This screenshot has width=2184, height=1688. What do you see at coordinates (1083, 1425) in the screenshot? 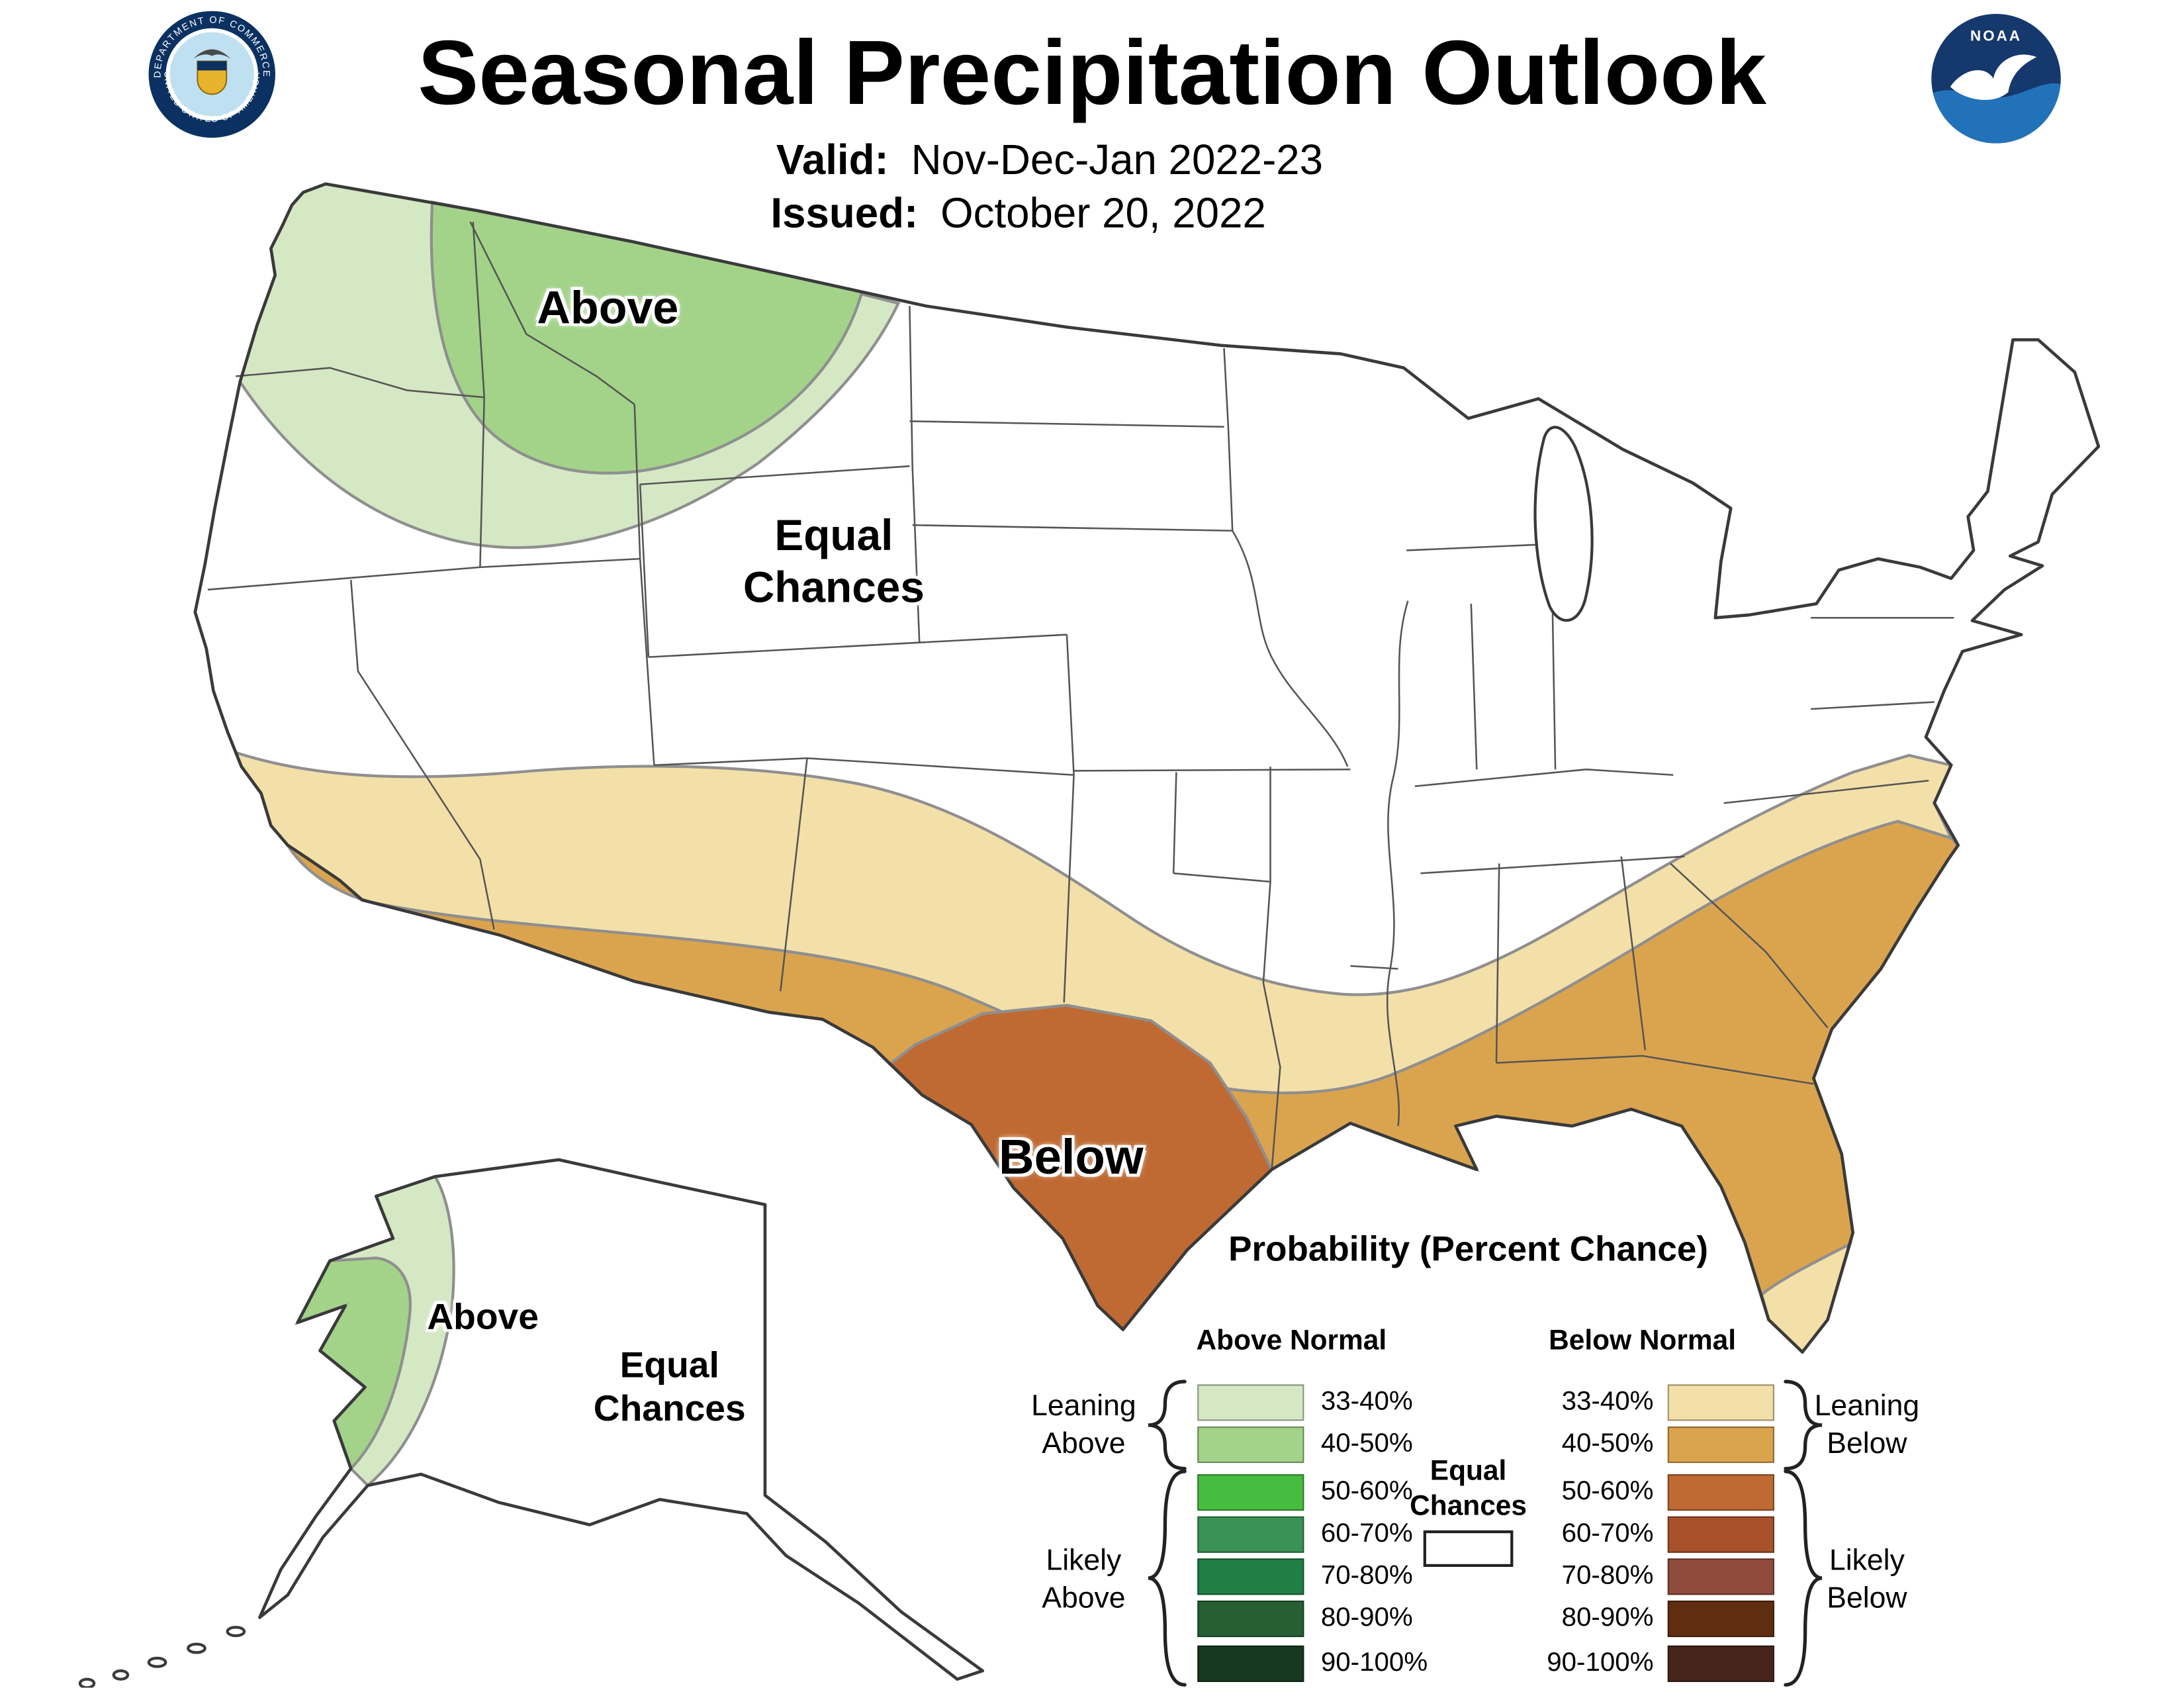
I see `legend-leaning-above-label: Leaning Above` at bounding box center [1083, 1425].